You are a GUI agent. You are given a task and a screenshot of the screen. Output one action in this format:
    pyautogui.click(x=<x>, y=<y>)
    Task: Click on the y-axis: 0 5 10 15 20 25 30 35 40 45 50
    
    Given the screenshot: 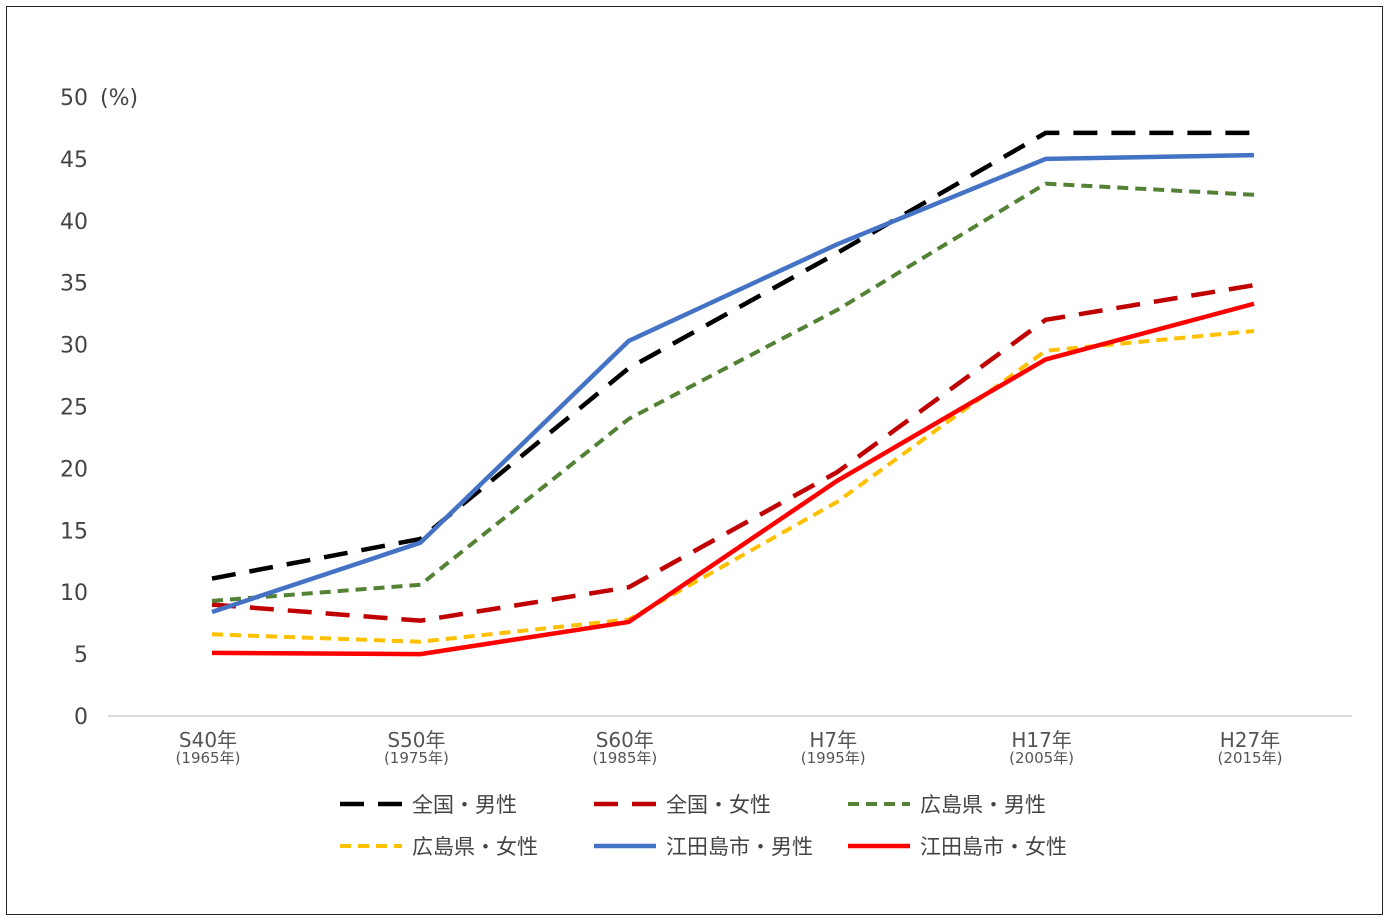 What is the action you would take?
    pyautogui.click(x=74, y=408)
    